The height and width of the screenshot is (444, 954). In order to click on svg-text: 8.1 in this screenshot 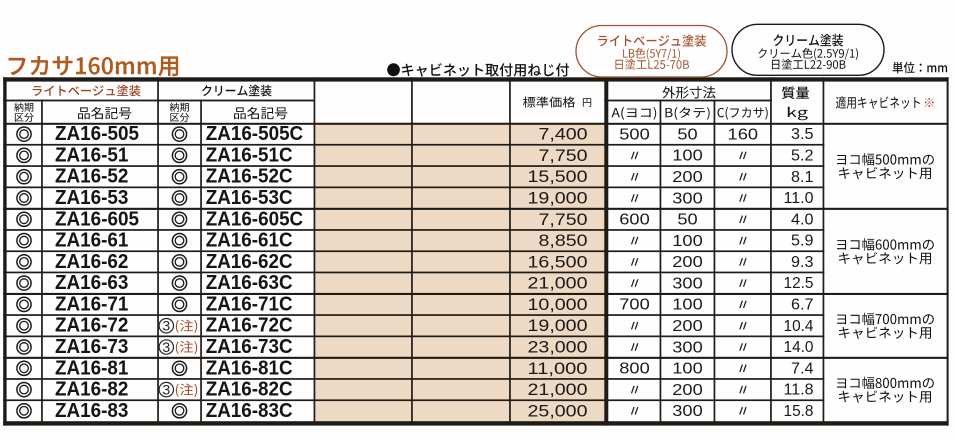, I will do `click(802, 177)`.